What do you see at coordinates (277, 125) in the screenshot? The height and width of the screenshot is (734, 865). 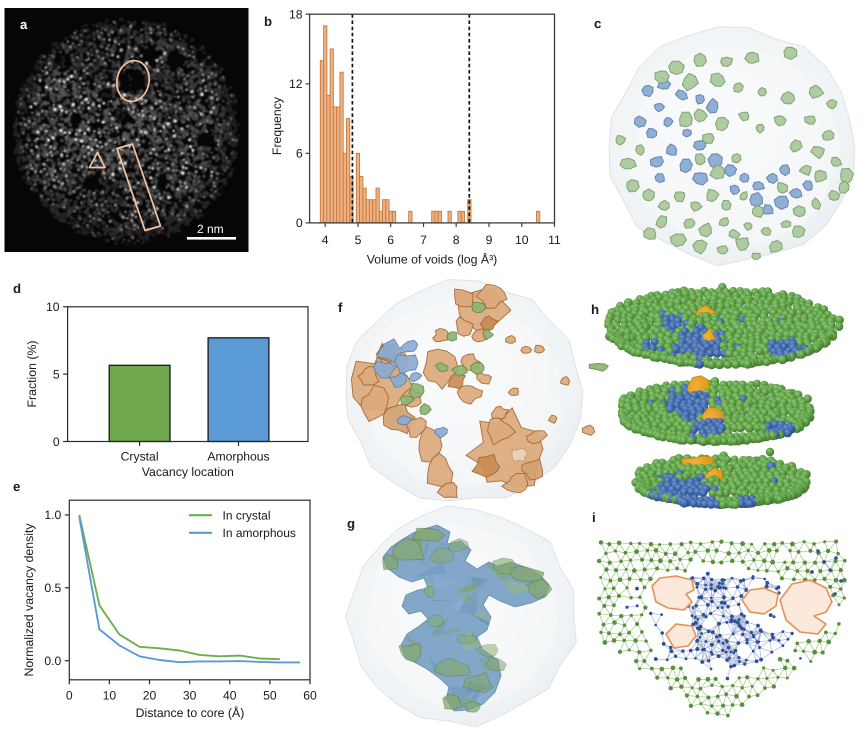 I see `svg-text: Frequency` at bounding box center [277, 125].